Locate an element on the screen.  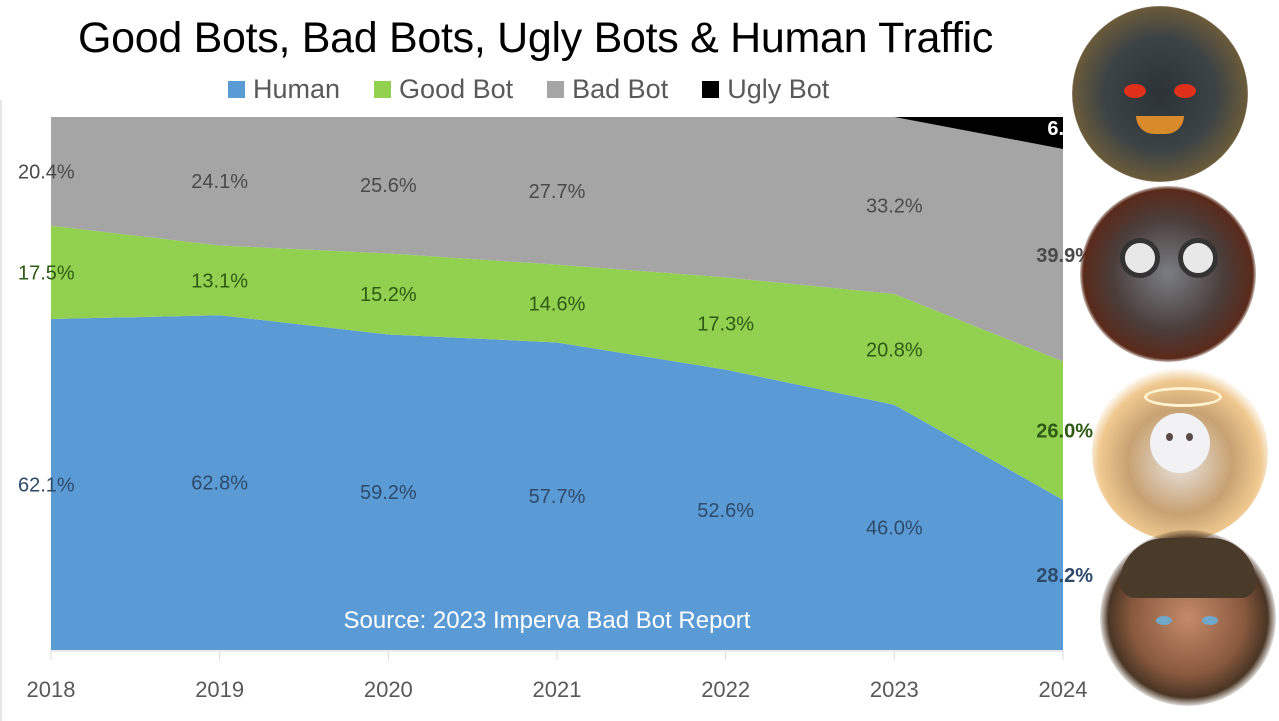
legend-item-good-bot: Good Bot is located at coordinates (443, 89).